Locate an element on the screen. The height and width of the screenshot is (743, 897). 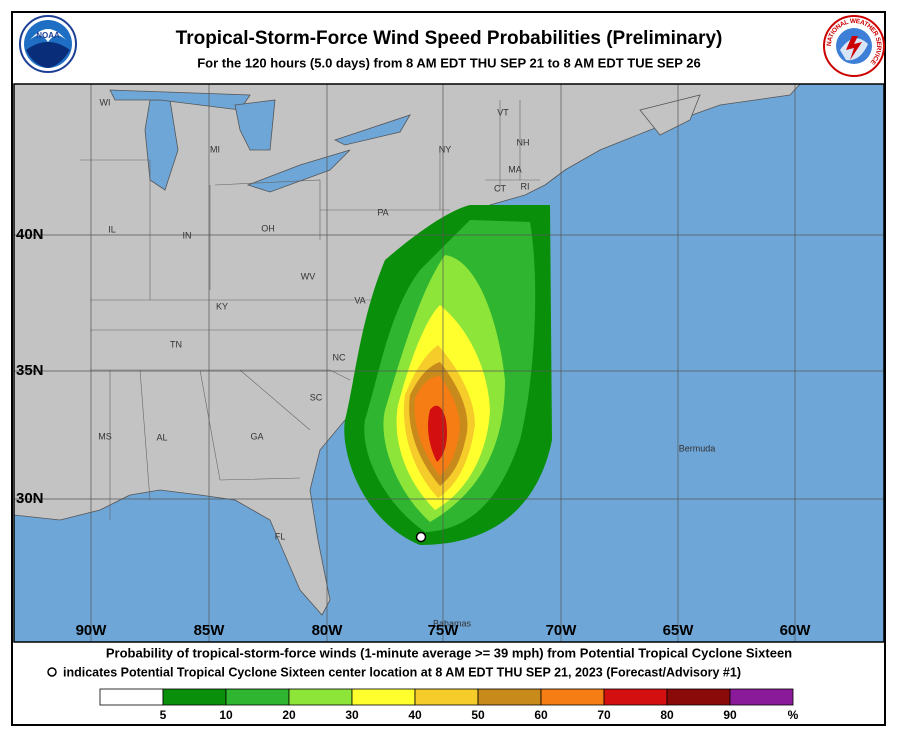
longitude-label: 80W is located at coordinates (328, 630).